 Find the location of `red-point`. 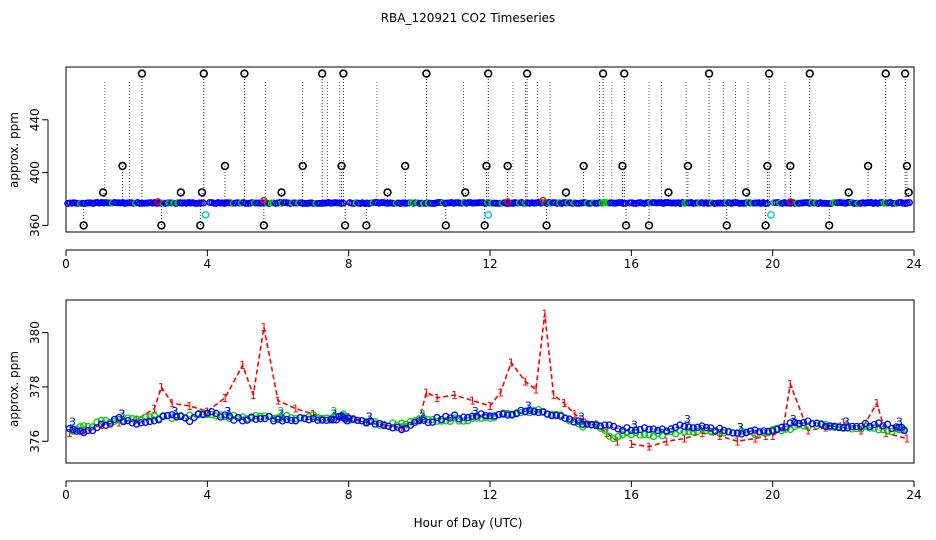

red-point is located at coordinates (158, 202).